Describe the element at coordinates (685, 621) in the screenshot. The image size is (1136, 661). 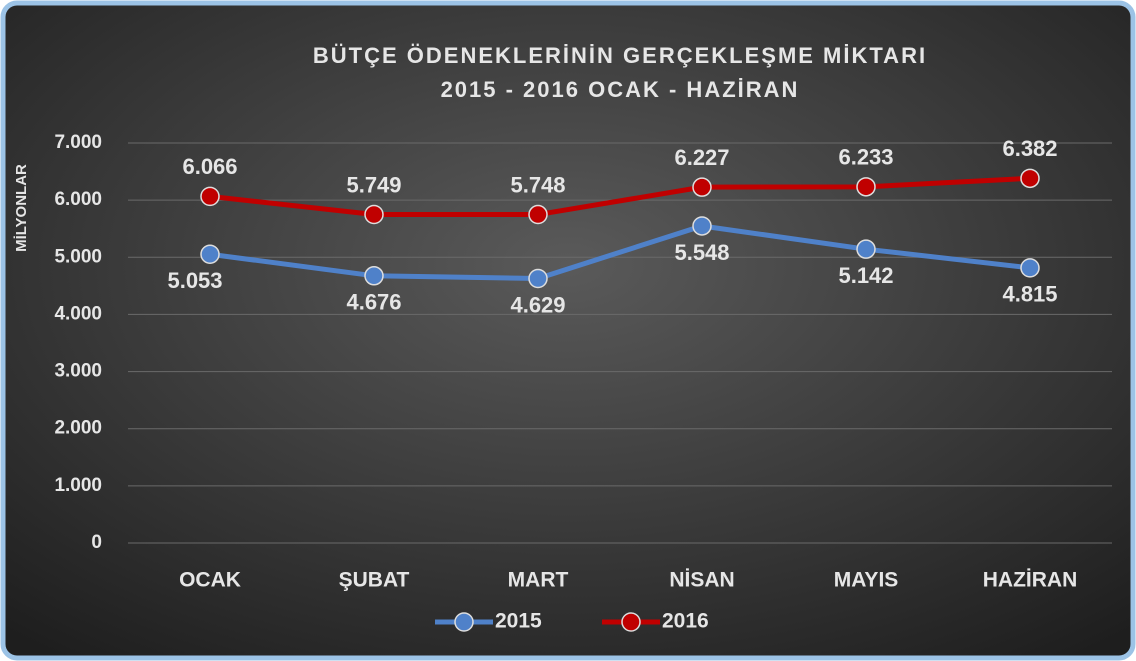
I see `legend-label: 2016` at that location.